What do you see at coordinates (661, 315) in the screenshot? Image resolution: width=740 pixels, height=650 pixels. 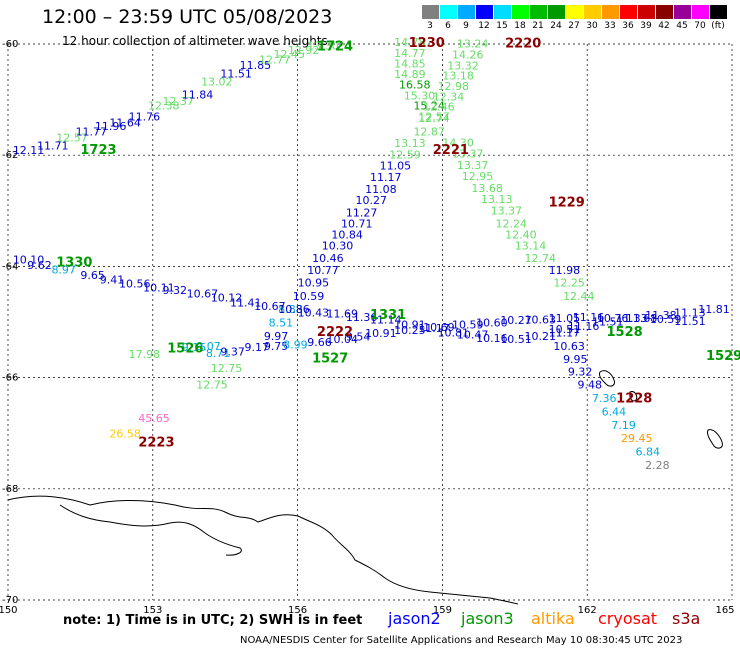 I see `wave-height-point: 11.38` at bounding box center [661, 315].